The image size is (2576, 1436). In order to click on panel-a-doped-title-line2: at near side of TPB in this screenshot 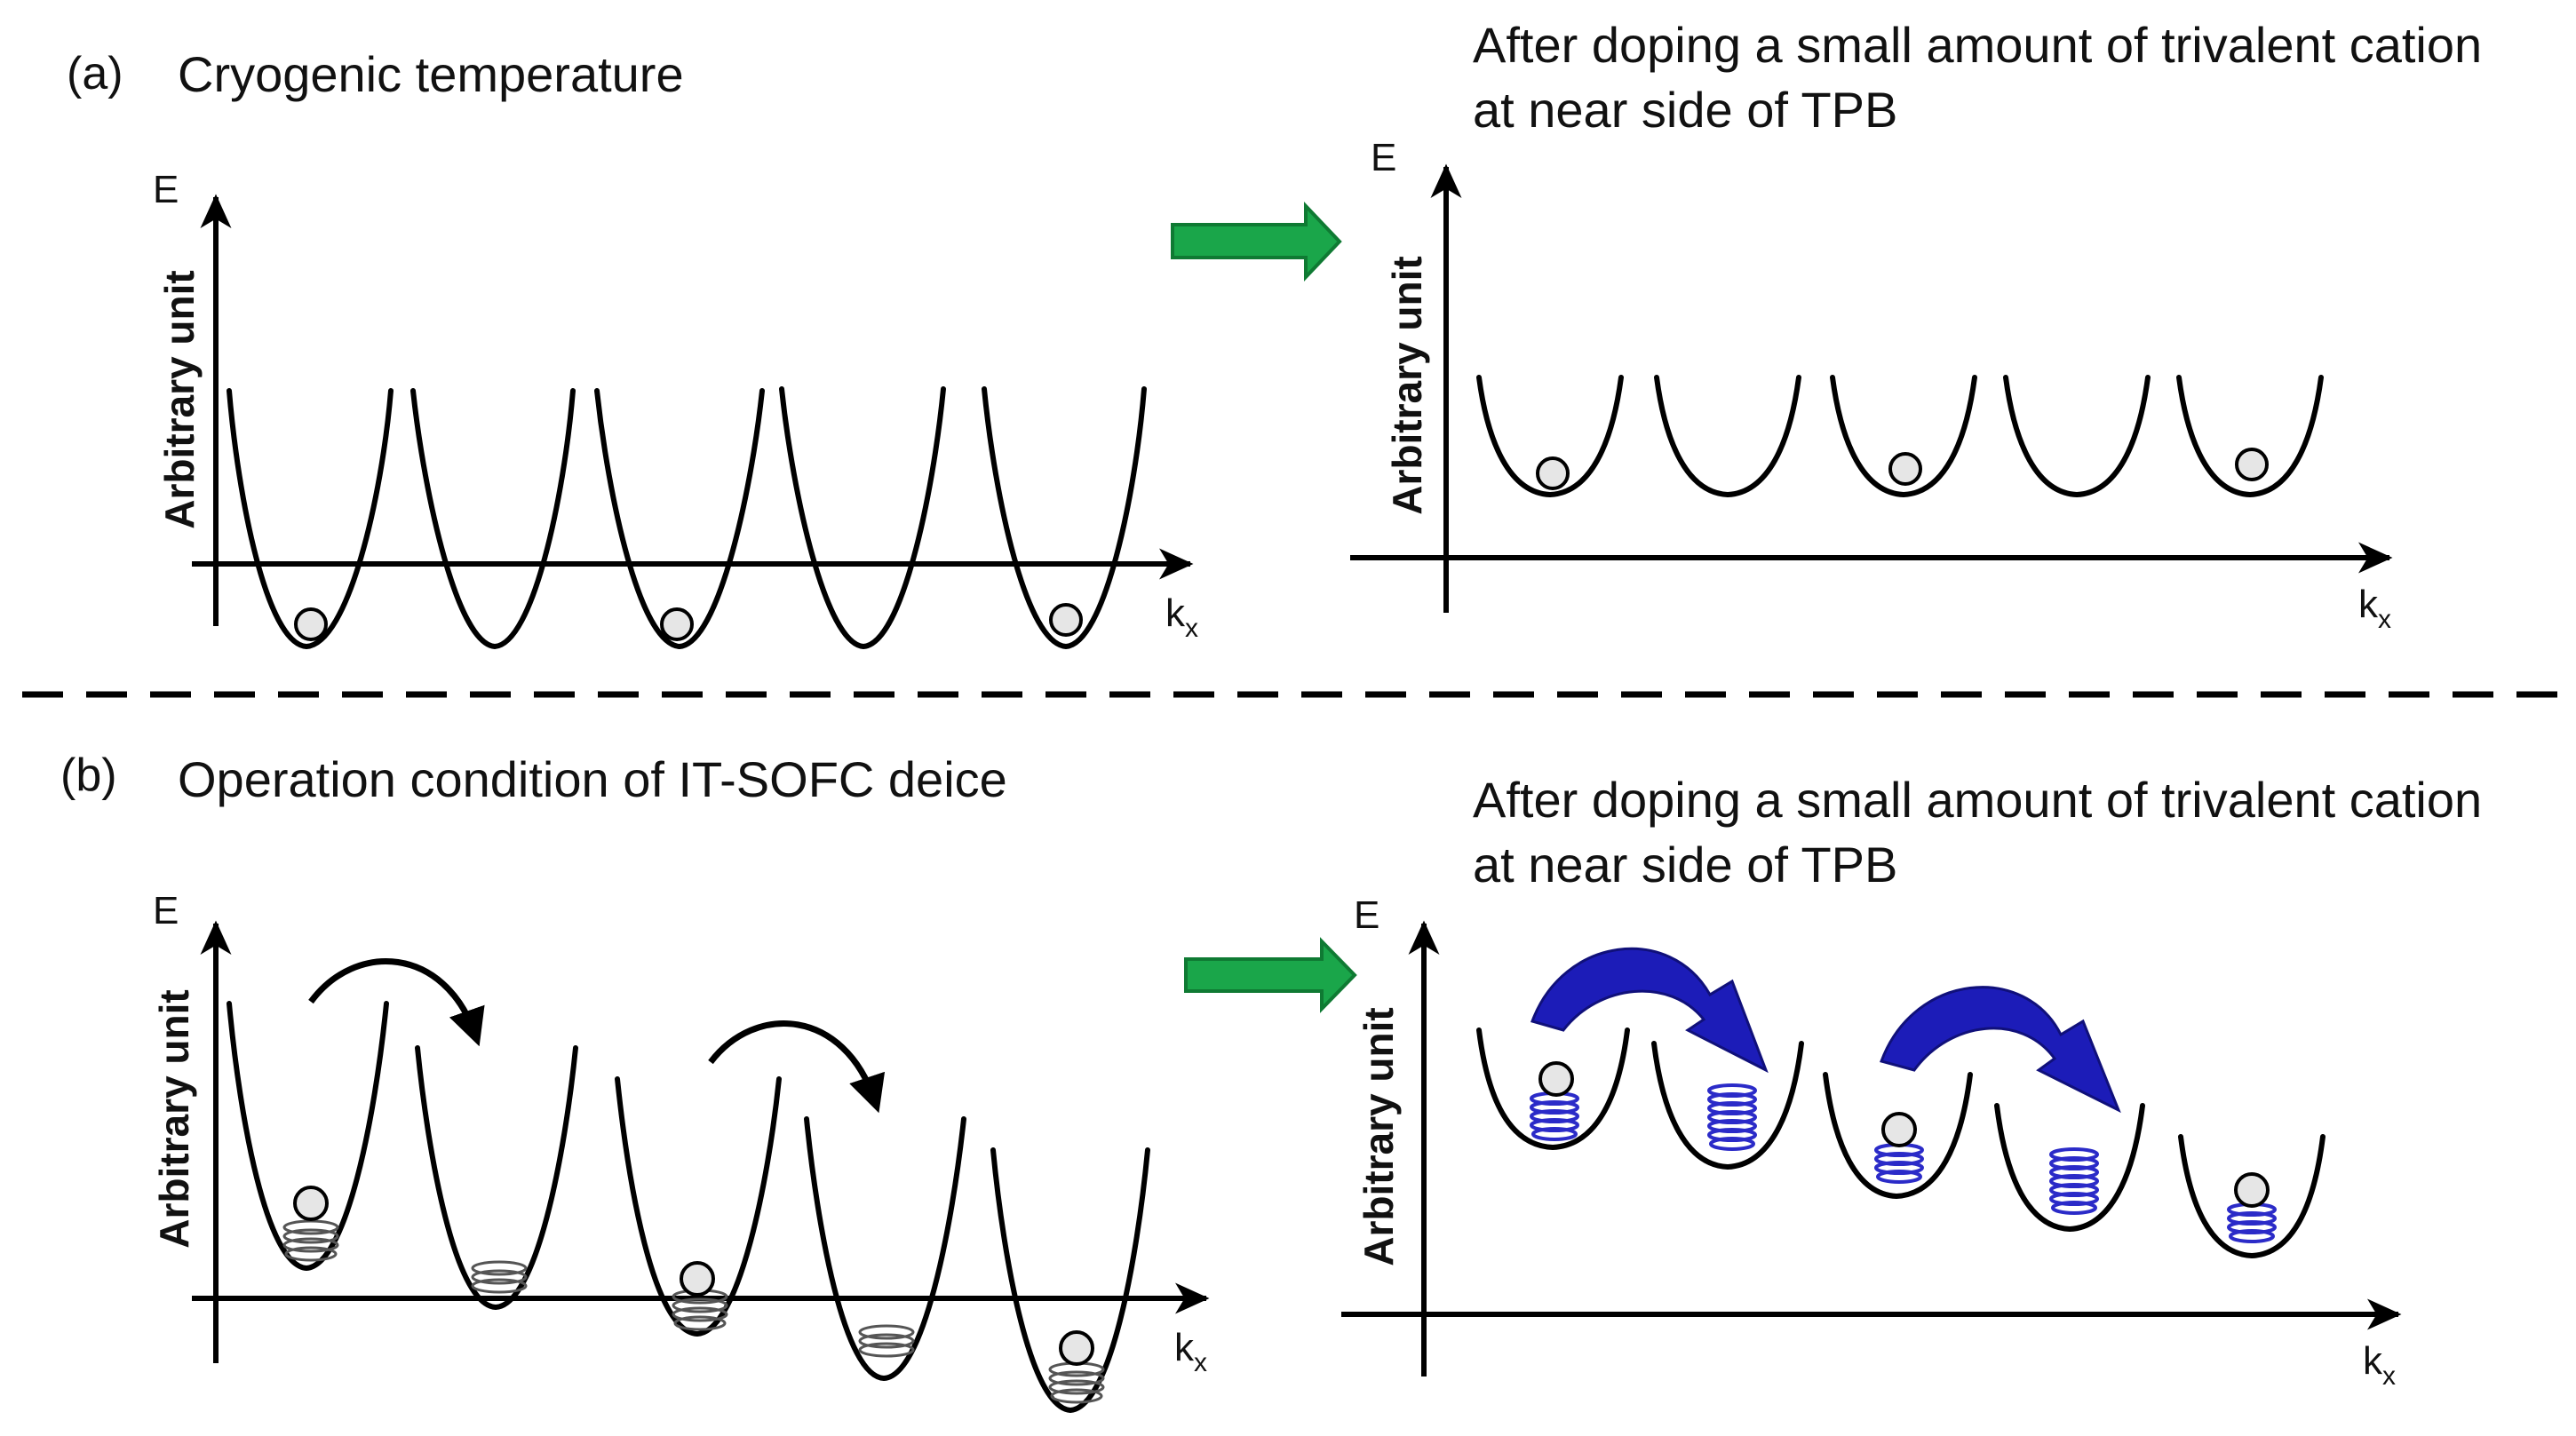, I will do `click(1685, 110)`.